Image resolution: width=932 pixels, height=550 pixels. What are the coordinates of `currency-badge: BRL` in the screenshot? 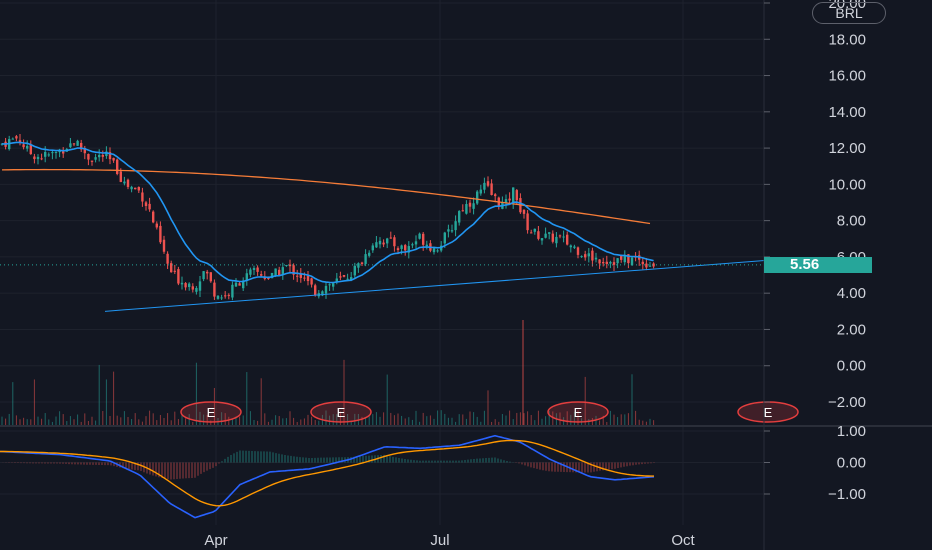 It's located at (849, 13).